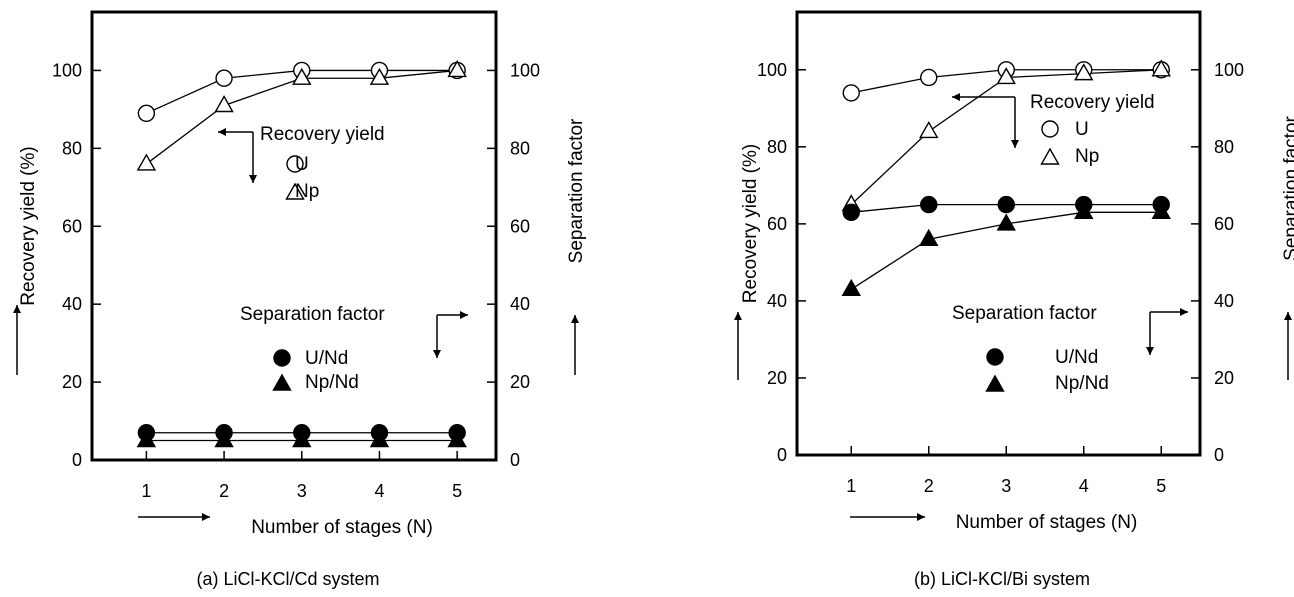  Describe the element at coordinates (1082, 129) in the screenshot. I see `legend-u-label: U` at that location.